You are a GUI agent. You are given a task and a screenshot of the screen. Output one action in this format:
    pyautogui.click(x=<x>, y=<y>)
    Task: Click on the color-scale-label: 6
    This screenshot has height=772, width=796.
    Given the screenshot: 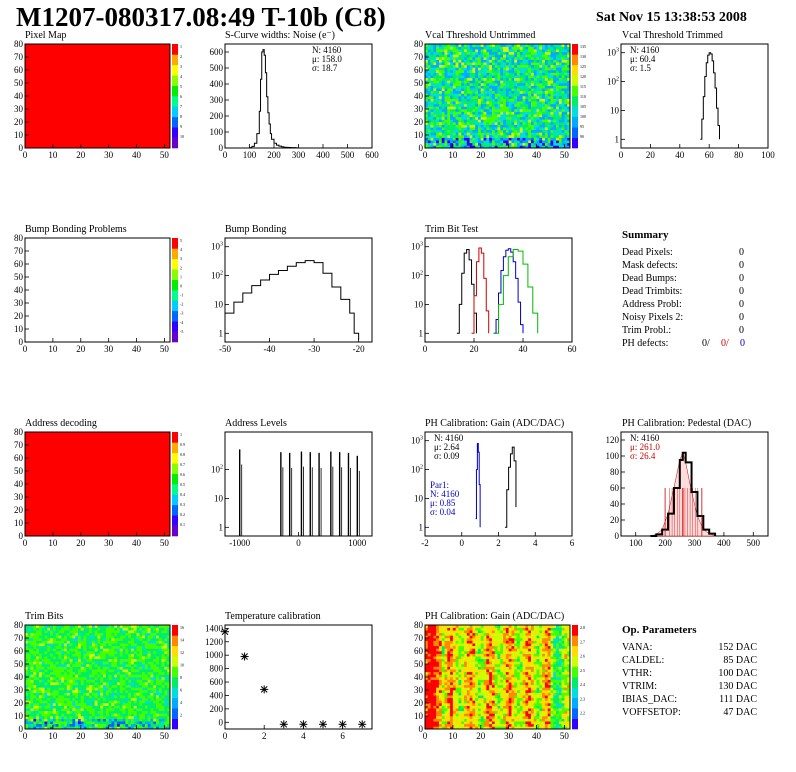 What is the action you would take?
    pyautogui.click(x=181, y=690)
    